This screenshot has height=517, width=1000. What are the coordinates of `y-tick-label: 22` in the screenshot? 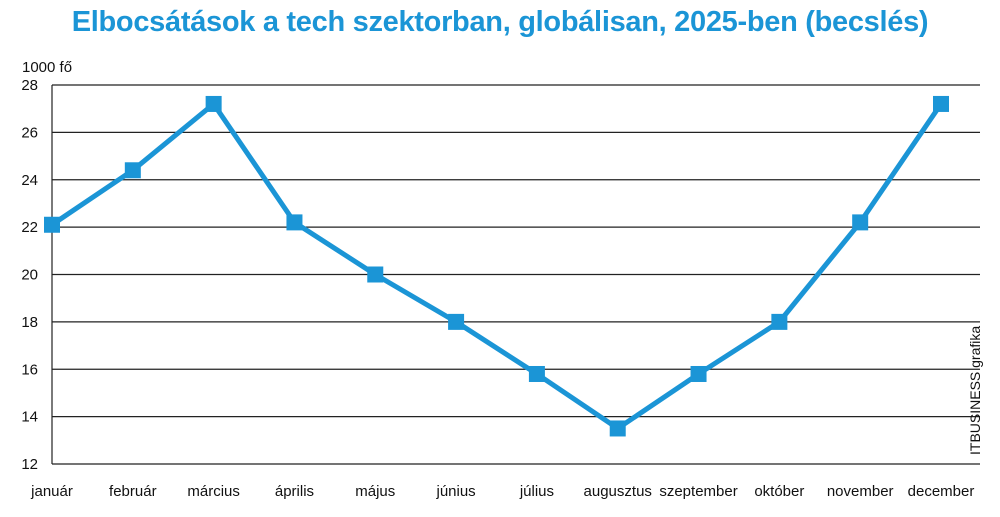 It's located at (29, 227).